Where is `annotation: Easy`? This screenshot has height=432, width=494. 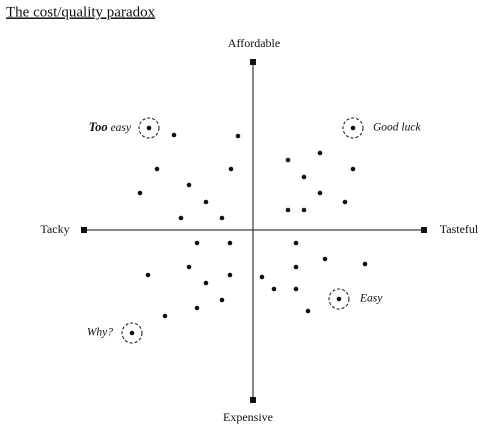
annotation: Easy is located at coordinates (371, 299).